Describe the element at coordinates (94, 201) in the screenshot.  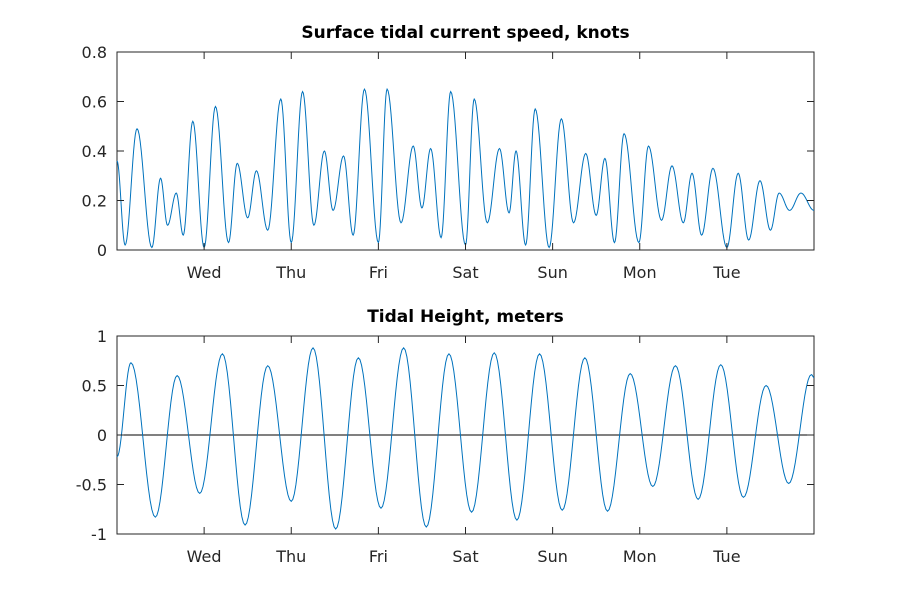
I see `current-speed-y-tick-label: 0.2` at that location.